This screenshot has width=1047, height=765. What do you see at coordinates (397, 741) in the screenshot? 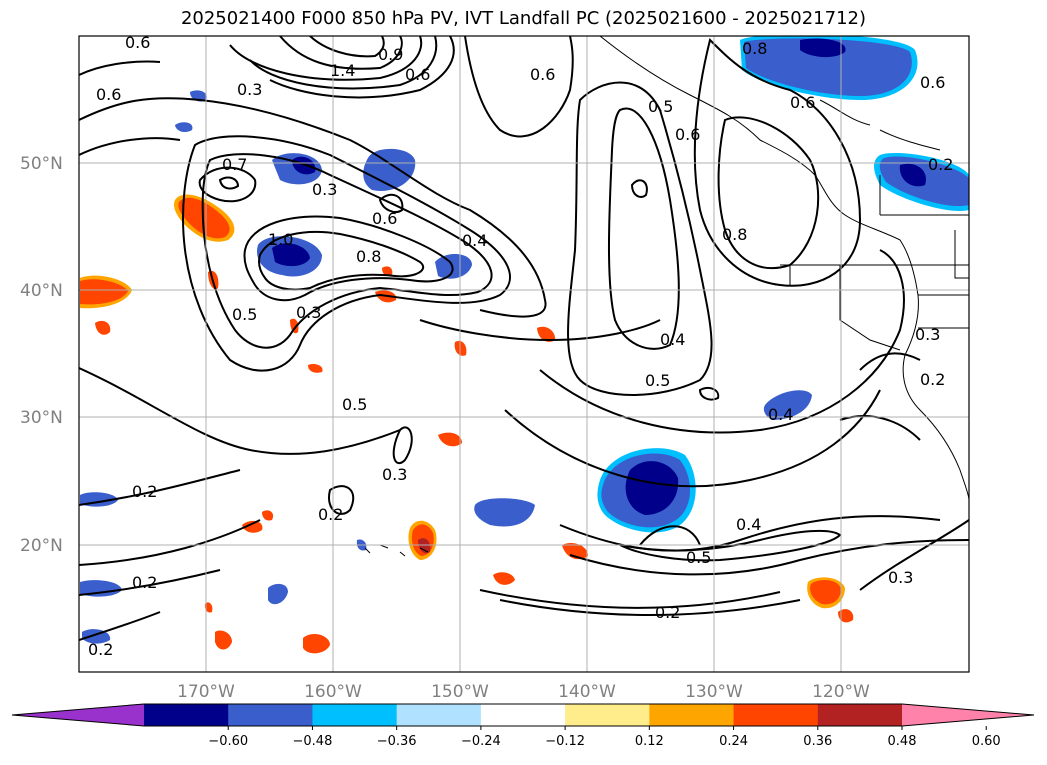
I see `colorbar-tick-label: −0.36` at bounding box center [397, 741].